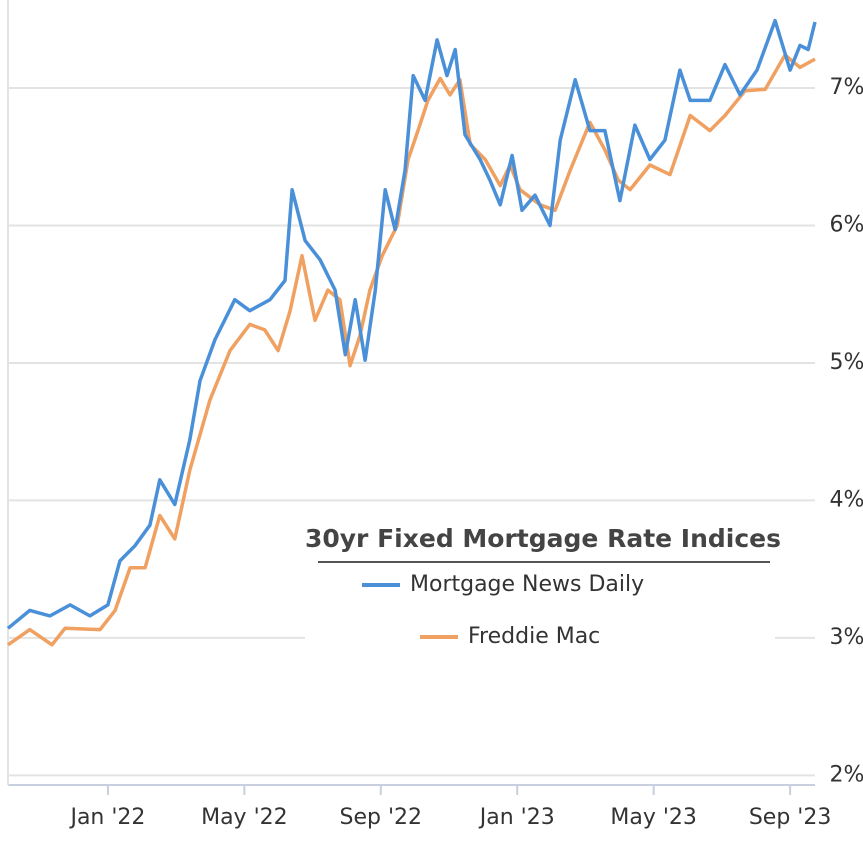  What do you see at coordinates (846, 224) in the screenshot?
I see `y-tick-label: 6%` at bounding box center [846, 224].